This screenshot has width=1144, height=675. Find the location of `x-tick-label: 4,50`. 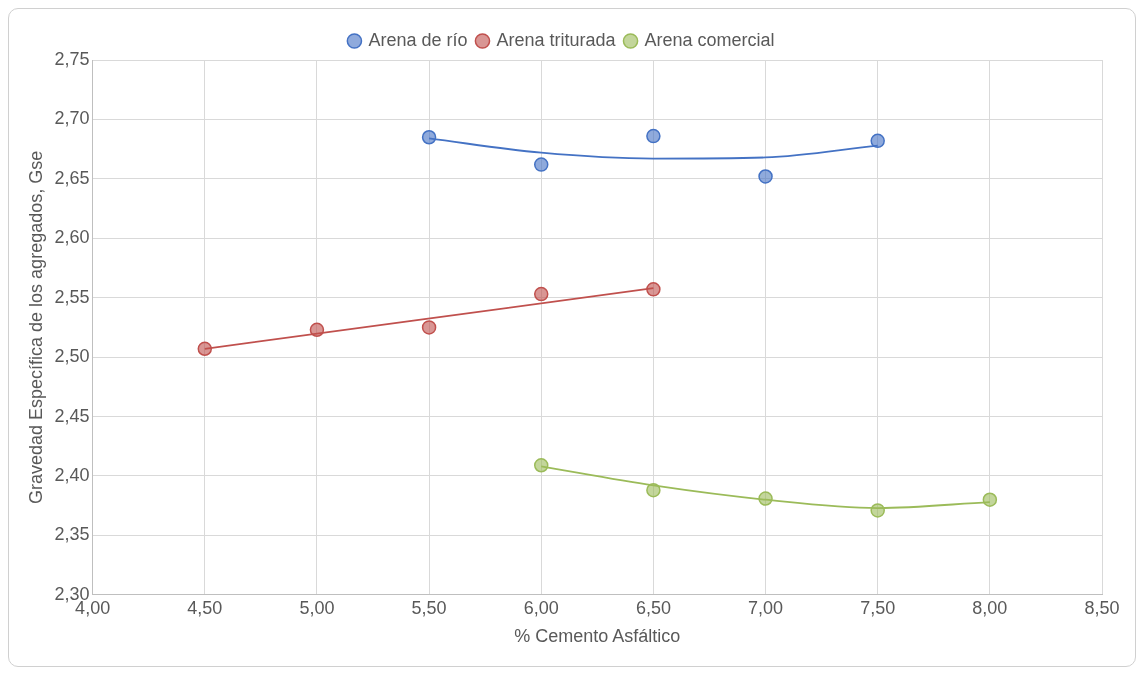

x-tick-label: 4,50 is located at coordinates (205, 607).